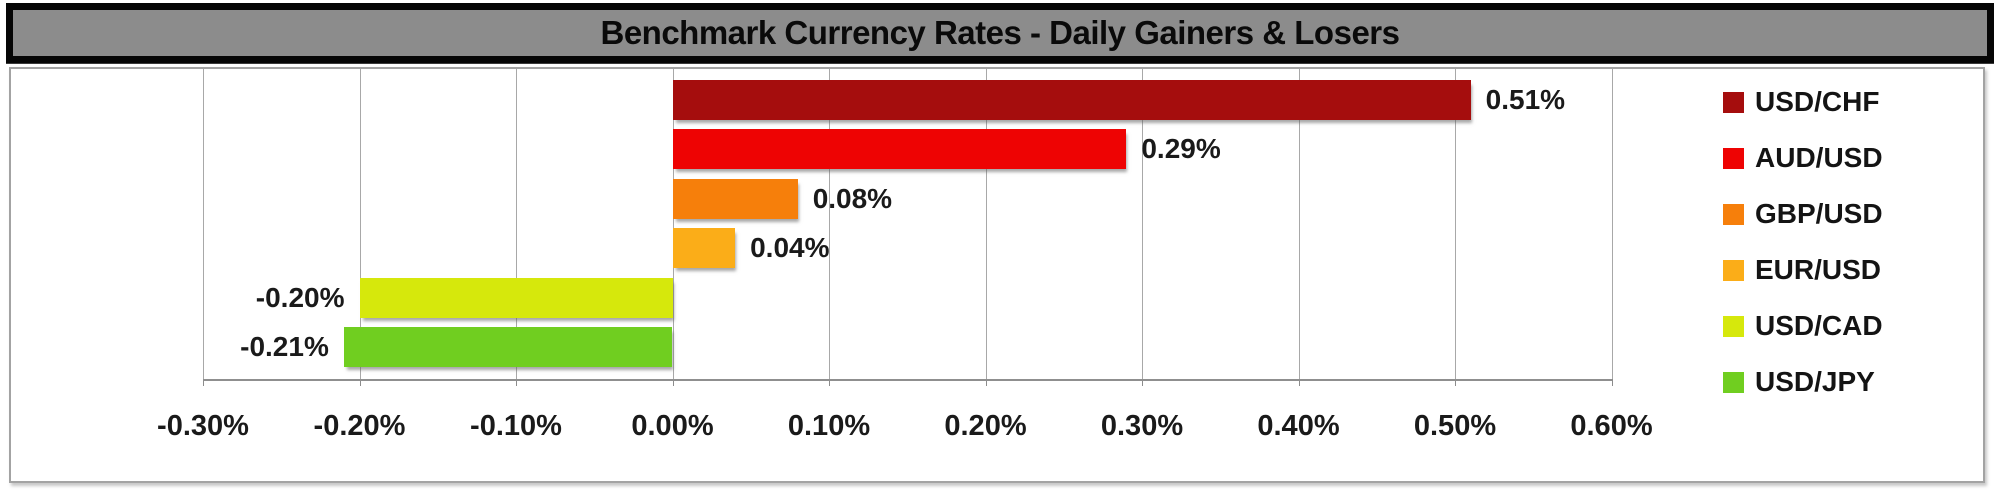 This screenshot has width=2000, height=497. Describe the element at coordinates (1525, 99) in the screenshot. I see `bar-value-label: 0.51%` at that location.